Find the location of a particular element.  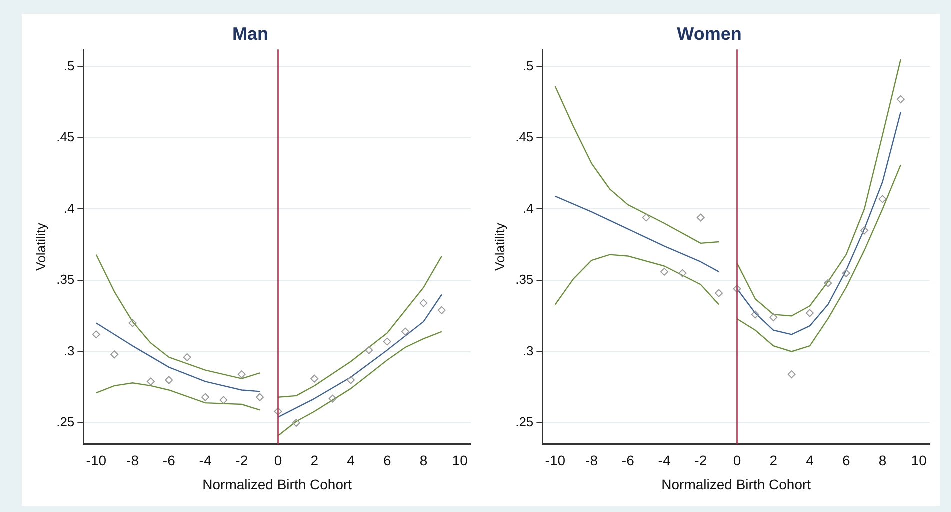

chart-title: Women is located at coordinates (709, 34).